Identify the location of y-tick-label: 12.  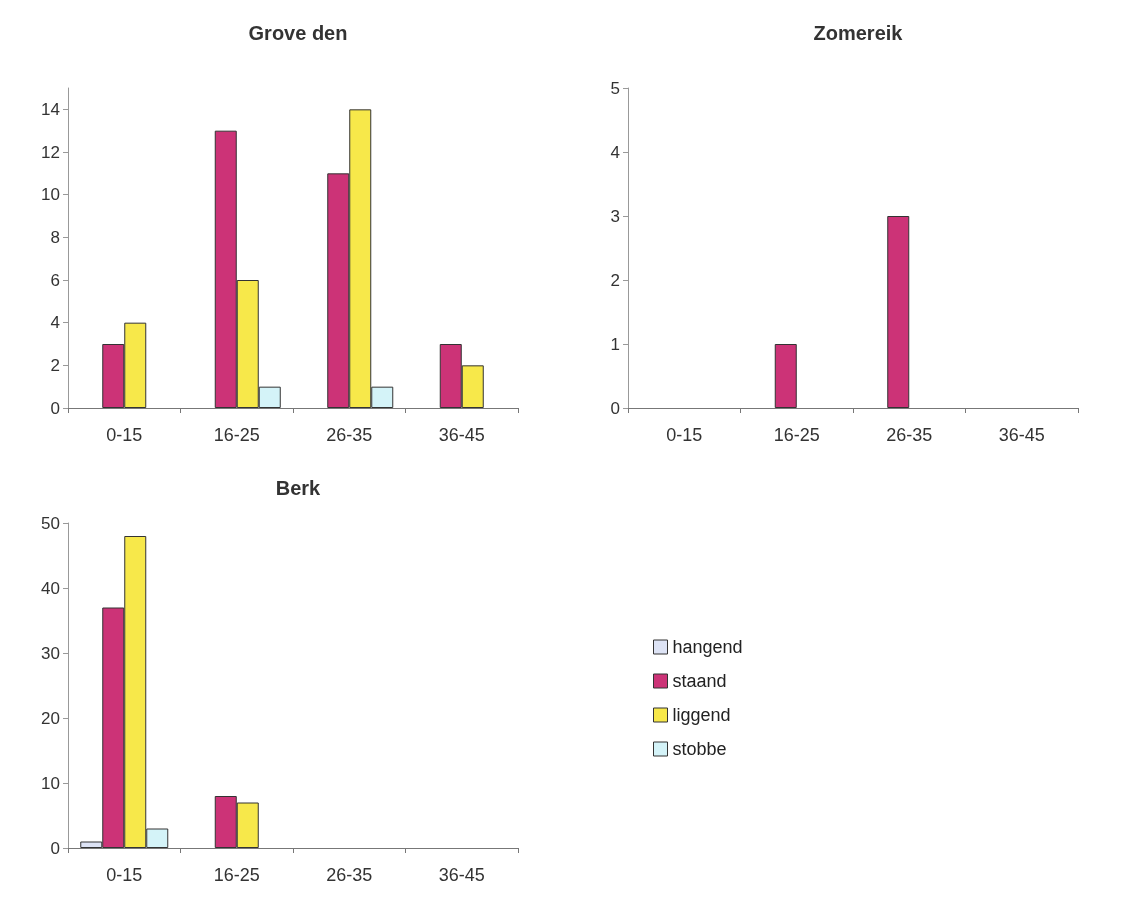
(50, 152).